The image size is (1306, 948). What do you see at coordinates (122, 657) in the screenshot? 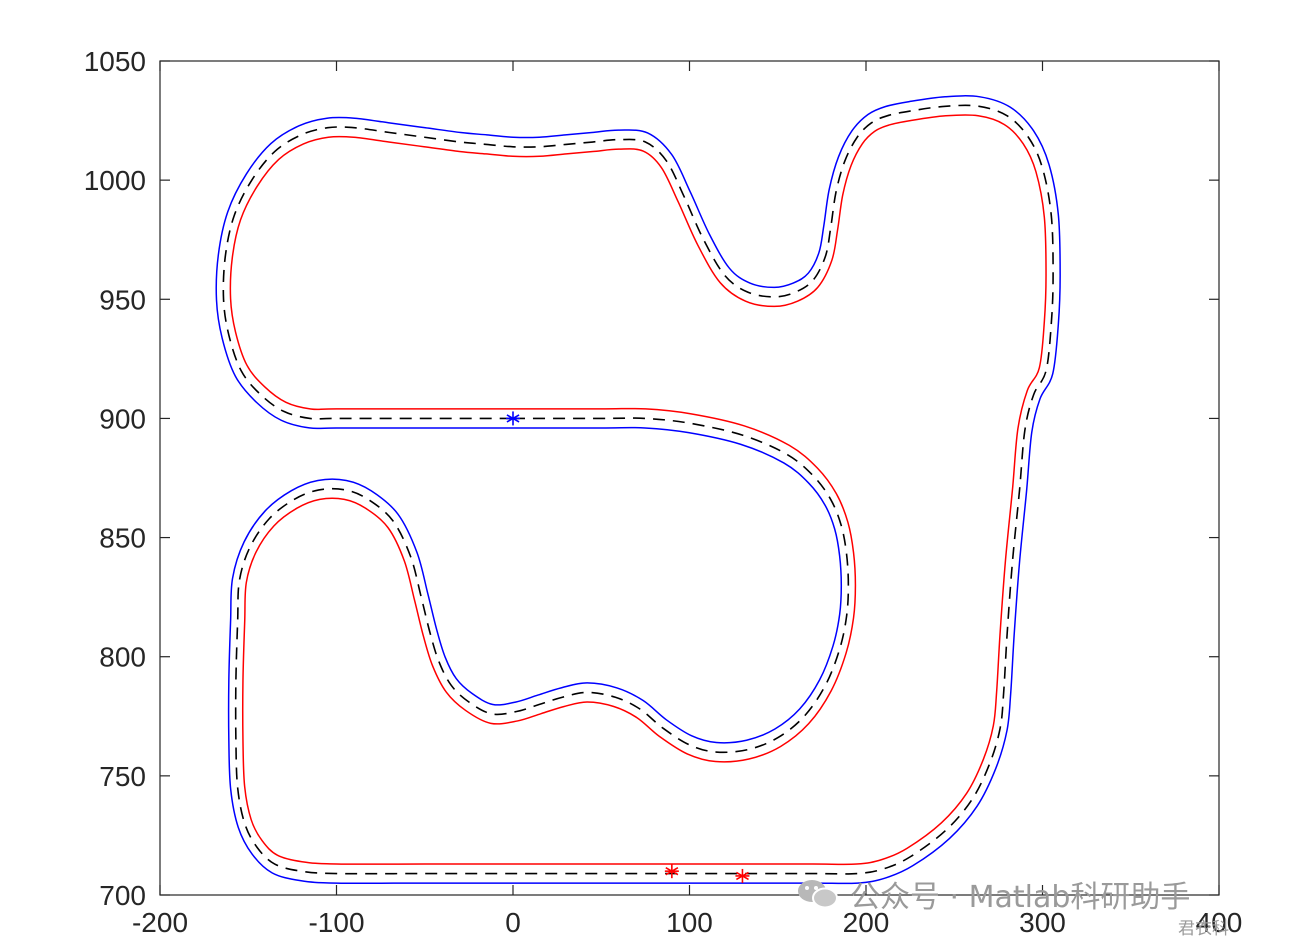
I see `y-tick-label: 800` at bounding box center [122, 657].